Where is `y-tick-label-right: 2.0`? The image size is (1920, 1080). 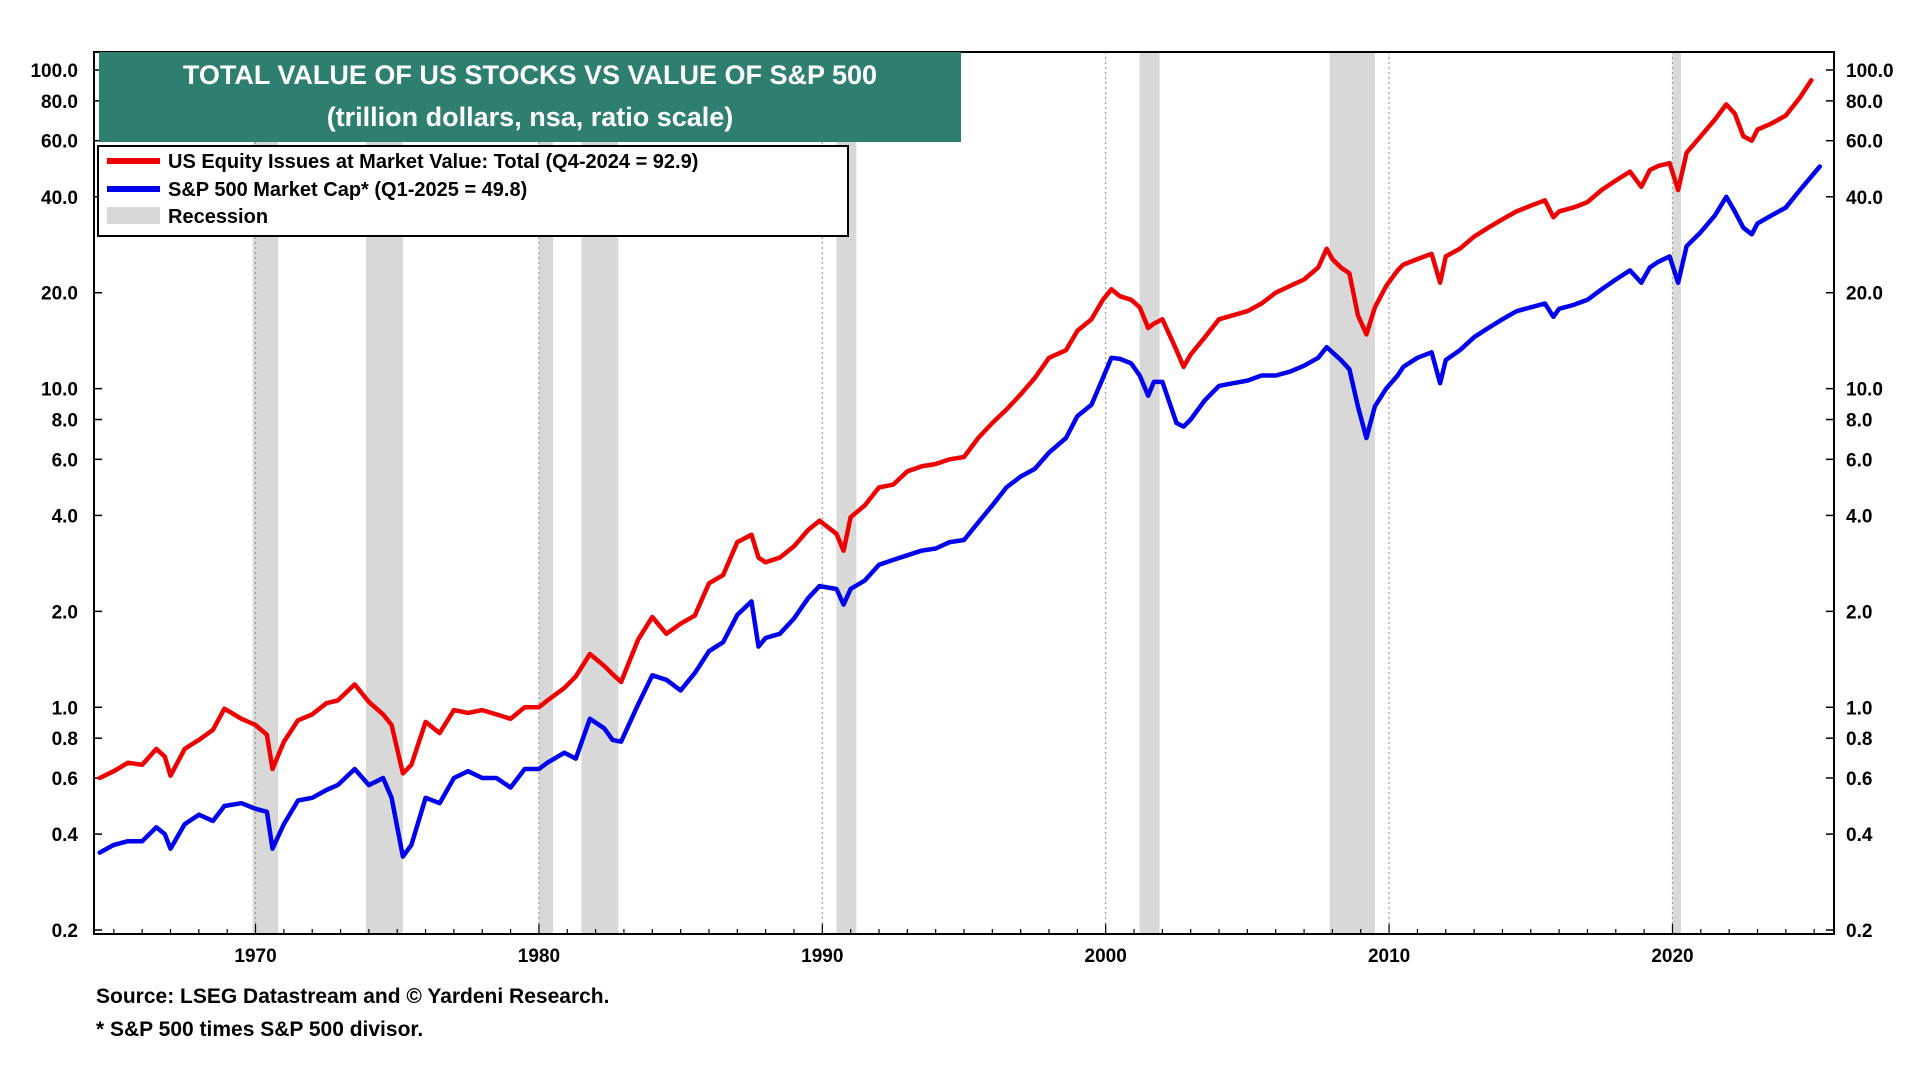 y-tick-label-right: 2.0 is located at coordinates (1859, 612).